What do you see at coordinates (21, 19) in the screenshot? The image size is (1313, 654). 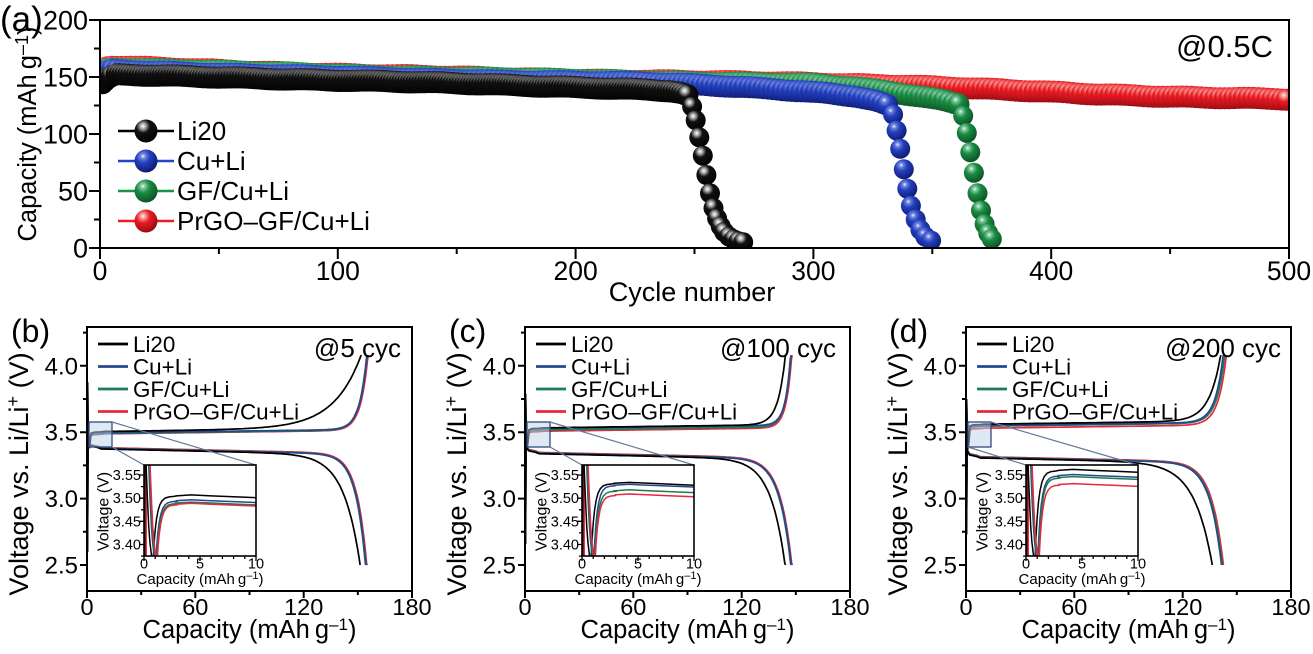 I see `svg-text: (a)` at bounding box center [21, 19].